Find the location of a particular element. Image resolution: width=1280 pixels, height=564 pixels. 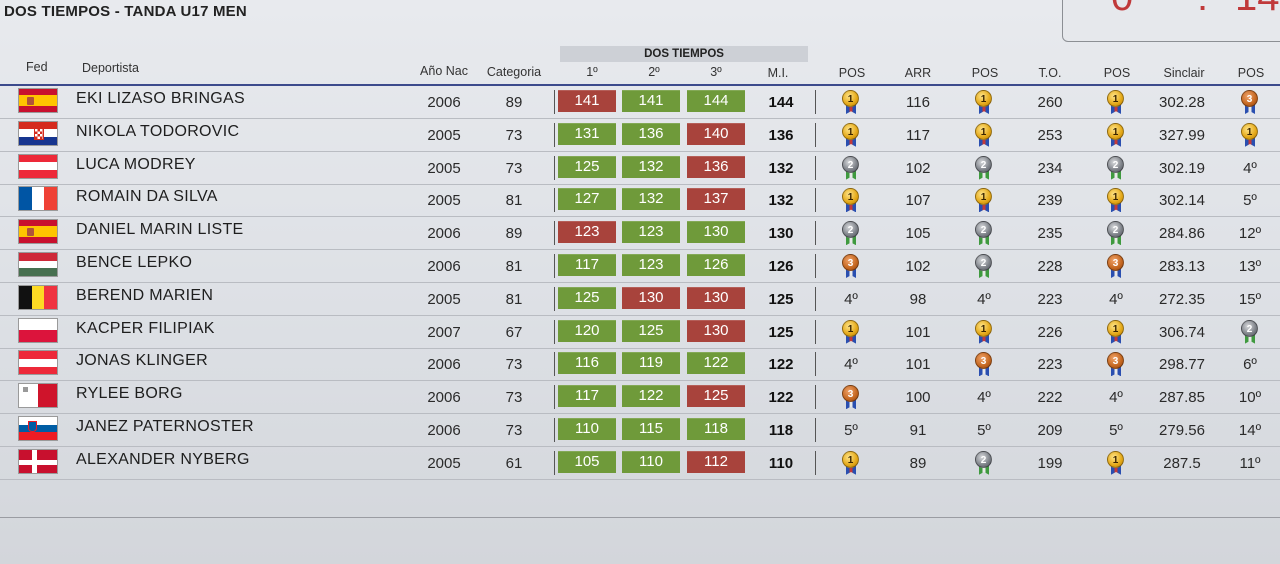

attempt-a3: 118 is located at coordinates (716, 429).